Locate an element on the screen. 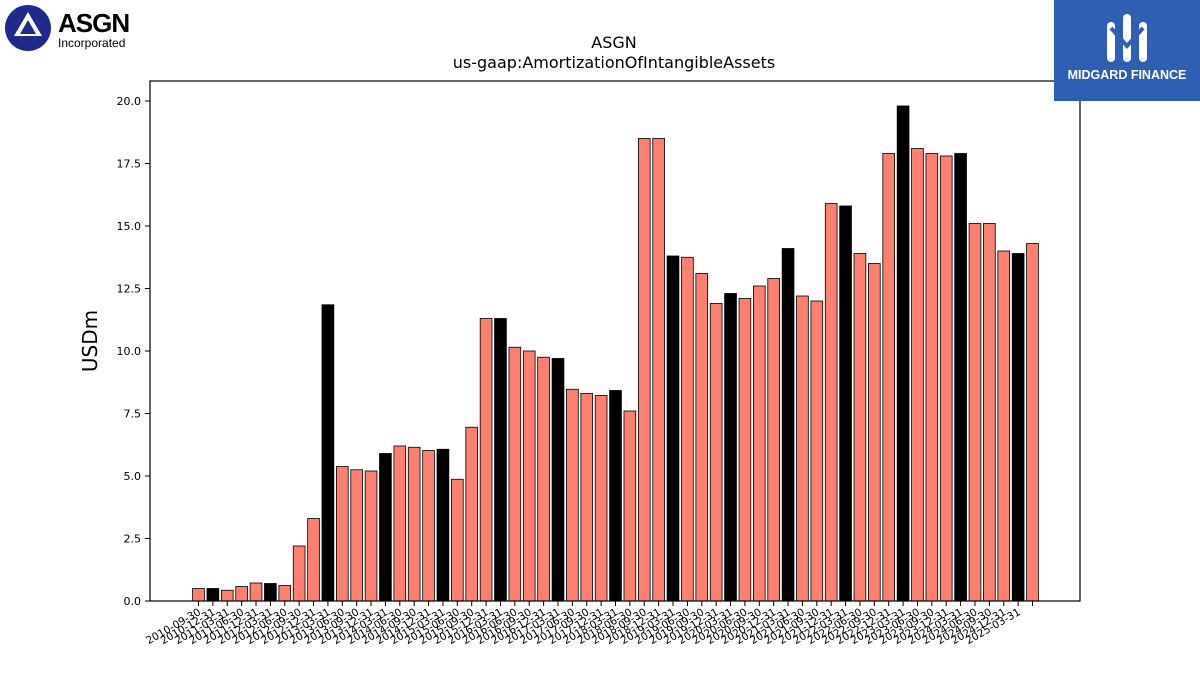 This screenshot has height=675, width=1200. asgn-emblem-icon is located at coordinates (28, 28).